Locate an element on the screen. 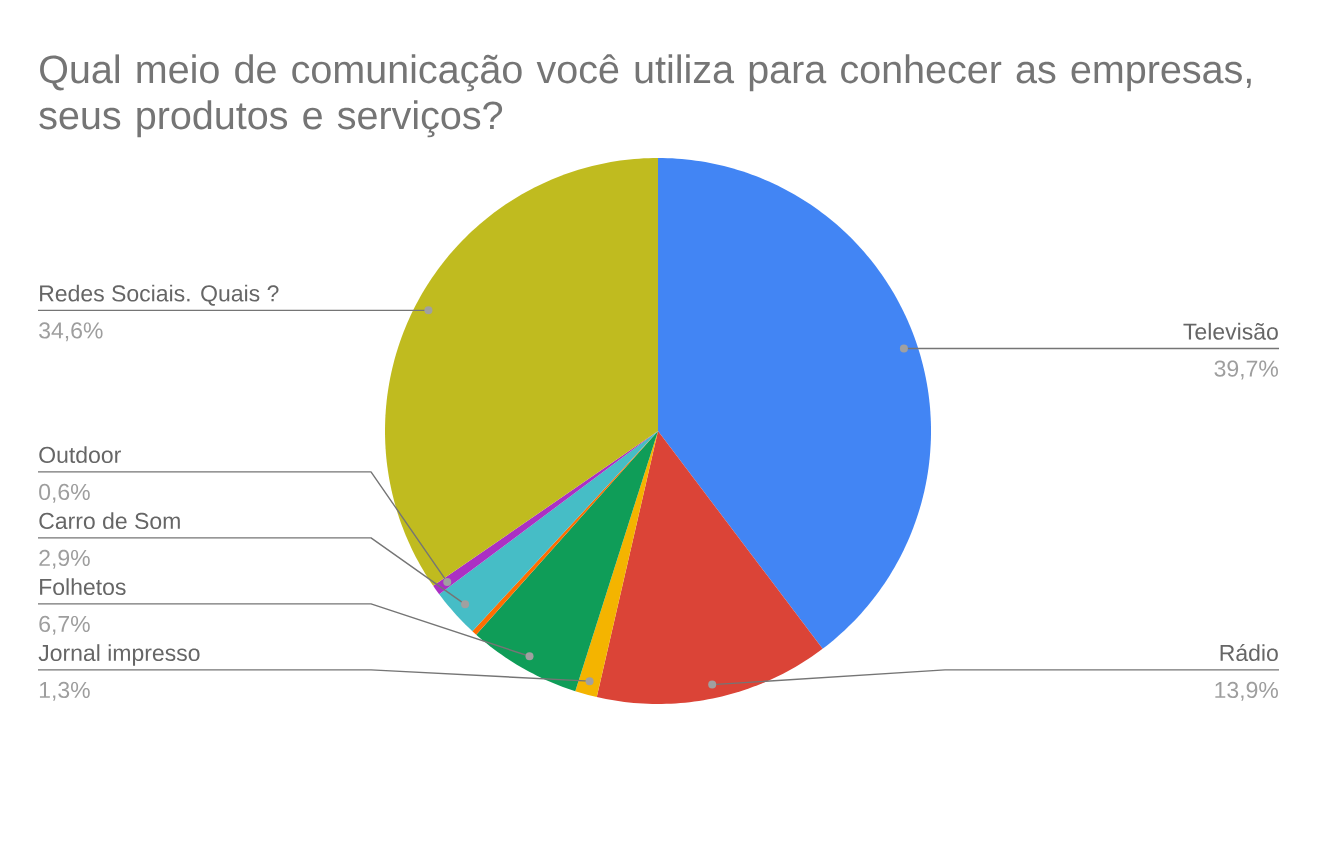 The image size is (1320, 844). chart-title: Qual meio de comunicação você utiliza para conhecer as empresas, seus produtos e serviços? is located at coordinates (645, 96).